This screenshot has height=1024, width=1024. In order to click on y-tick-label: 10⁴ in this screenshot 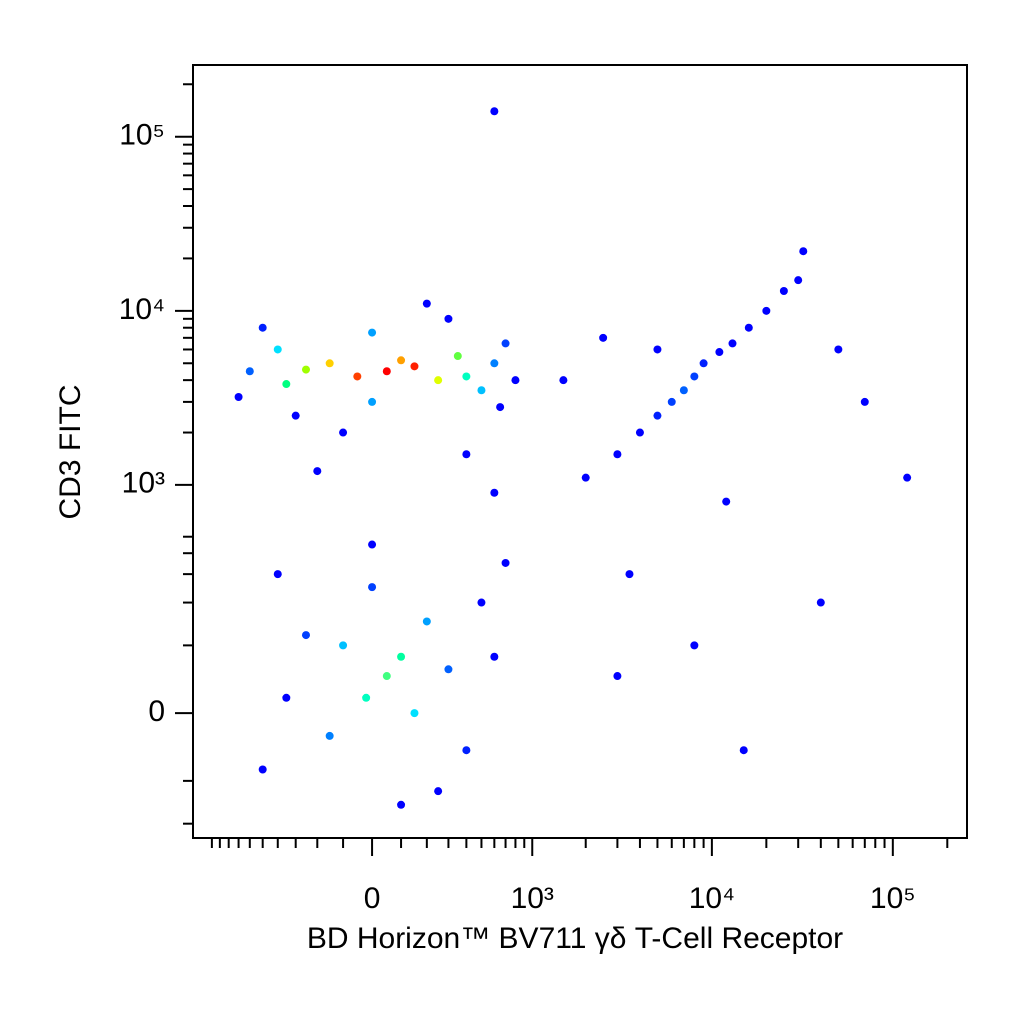, I will do `click(142, 309)`.